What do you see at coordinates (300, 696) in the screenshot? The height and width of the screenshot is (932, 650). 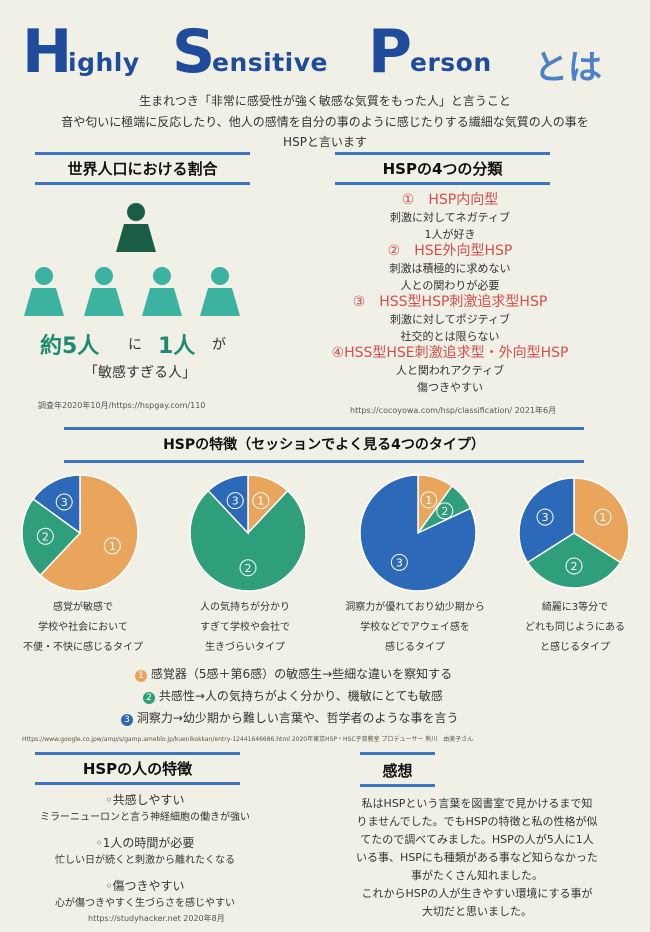 I see `legend-text-2: 共感性→人の気持ちがよく分かり、機敏にとても敏感` at bounding box center [300, 696].